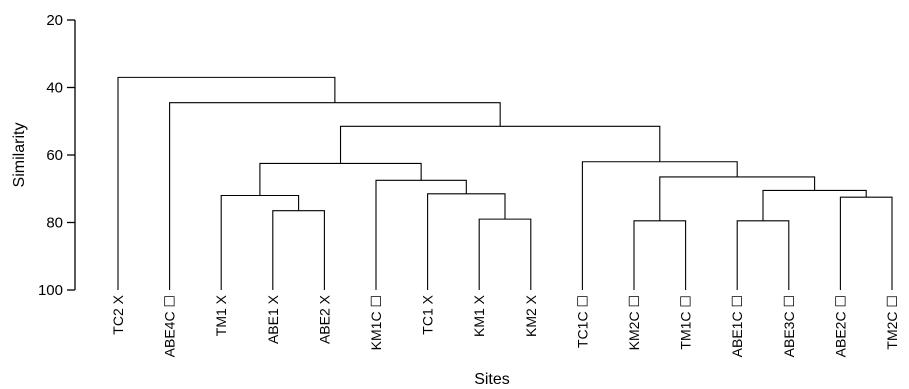 Image resolution: width=909 pixels, height=389 pixels. What do you see at coordinates (634, 322) in the screenshot?
I see `leaf-label: KM2C ☐` at bounding box center [634, 322].